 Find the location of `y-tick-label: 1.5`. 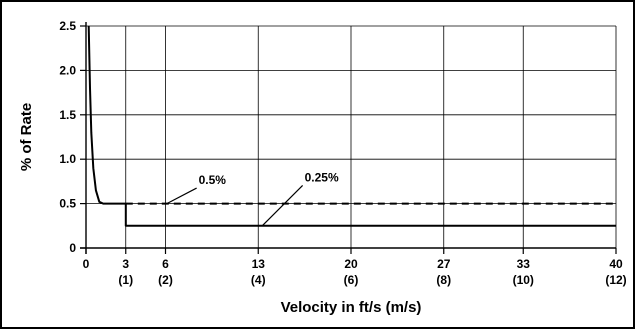

y-tick-label: 1.5 is located at coordinates (67, 115).